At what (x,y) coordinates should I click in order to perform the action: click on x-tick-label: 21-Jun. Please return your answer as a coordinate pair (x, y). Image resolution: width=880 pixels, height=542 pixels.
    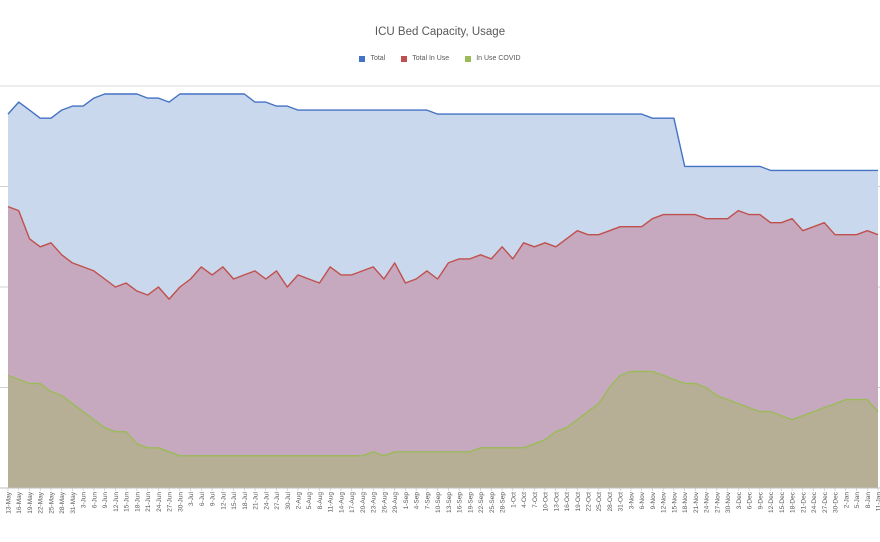
    Looking at the image, I should click on (148, 502).